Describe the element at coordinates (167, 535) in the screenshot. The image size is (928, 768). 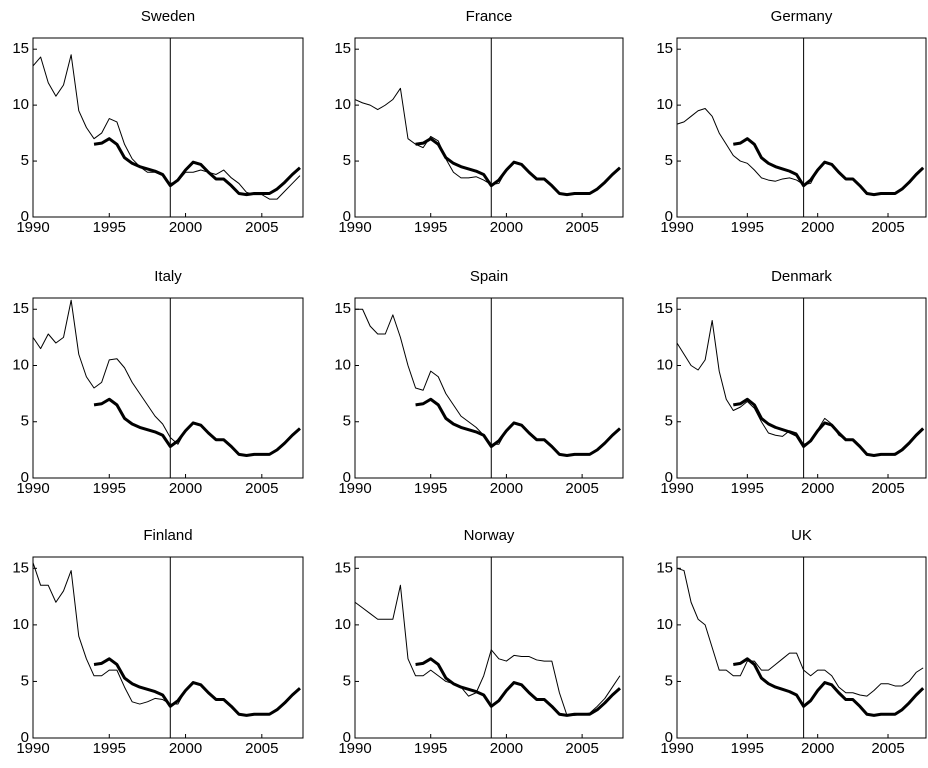
I see `chart-title: Finland` at that location.